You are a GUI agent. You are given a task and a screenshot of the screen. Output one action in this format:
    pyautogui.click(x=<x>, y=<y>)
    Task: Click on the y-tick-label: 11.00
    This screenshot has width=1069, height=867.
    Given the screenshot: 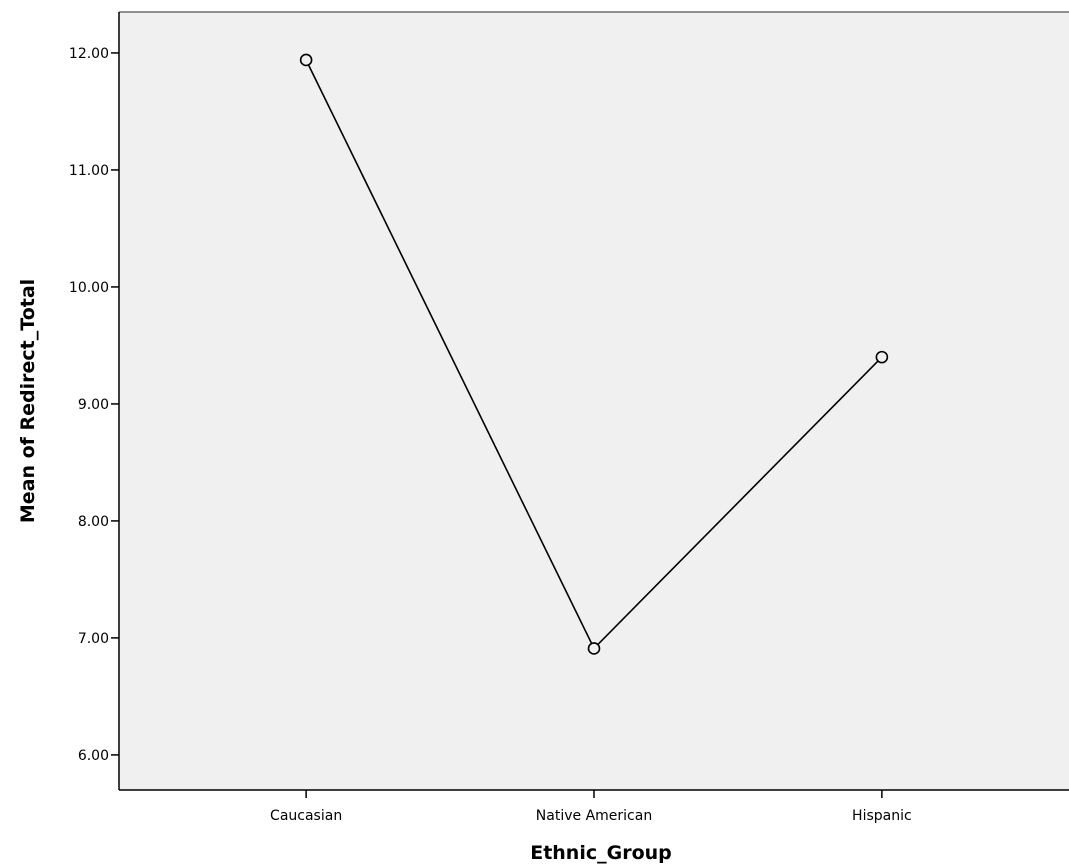 What is the action you would take?
    pyautogui.click(x=89, y=171)
    